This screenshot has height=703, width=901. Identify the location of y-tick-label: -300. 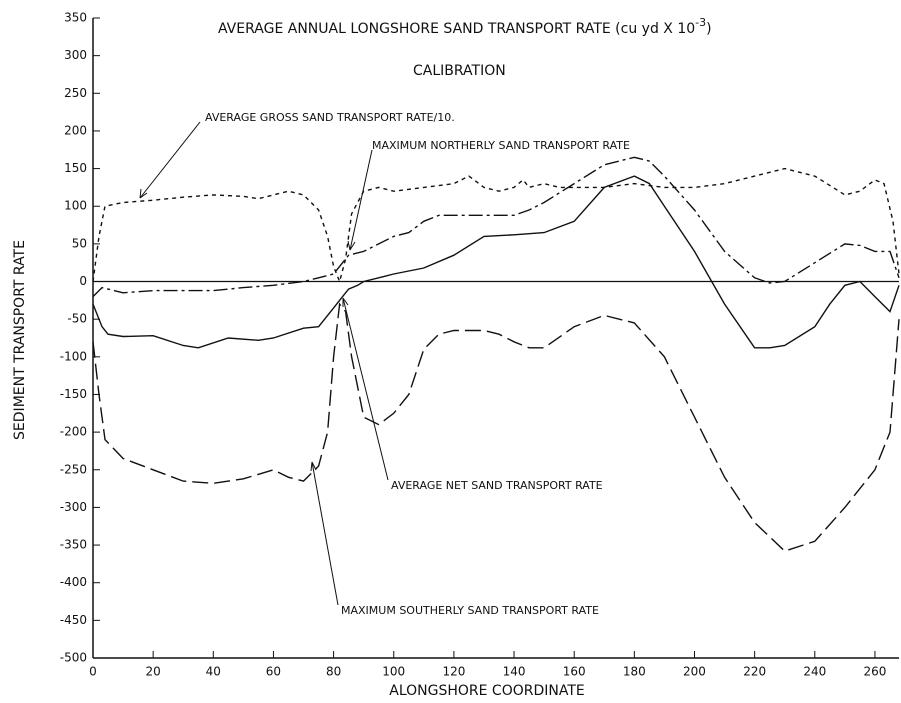
(73, 507).